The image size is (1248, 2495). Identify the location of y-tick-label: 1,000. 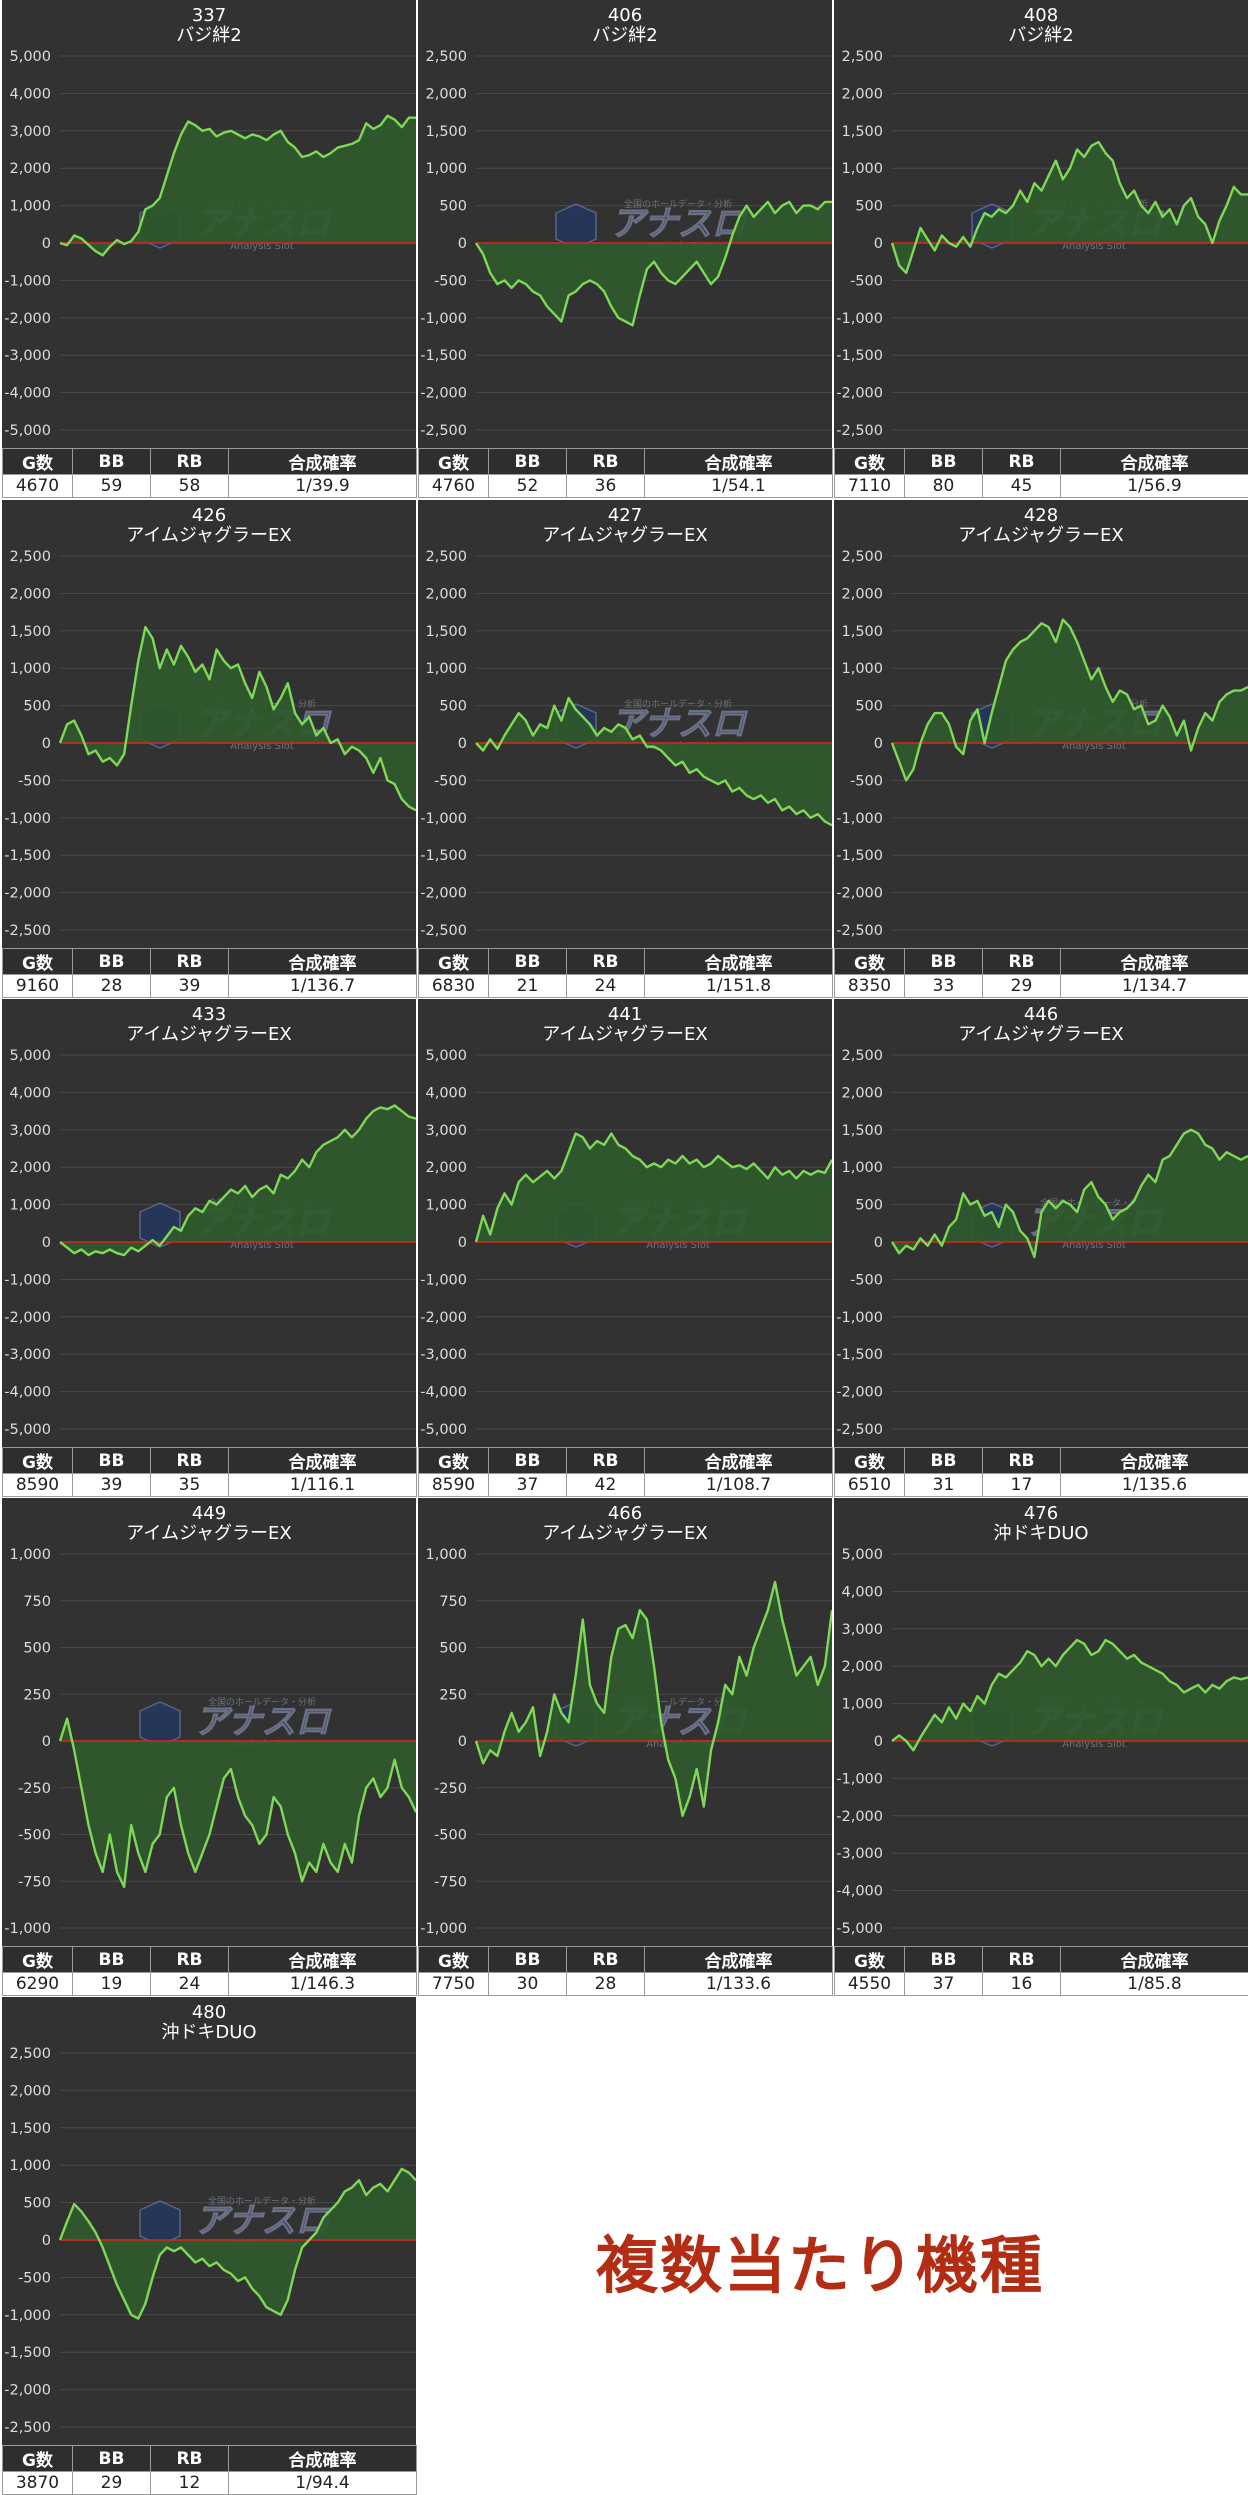
(30, 2166).